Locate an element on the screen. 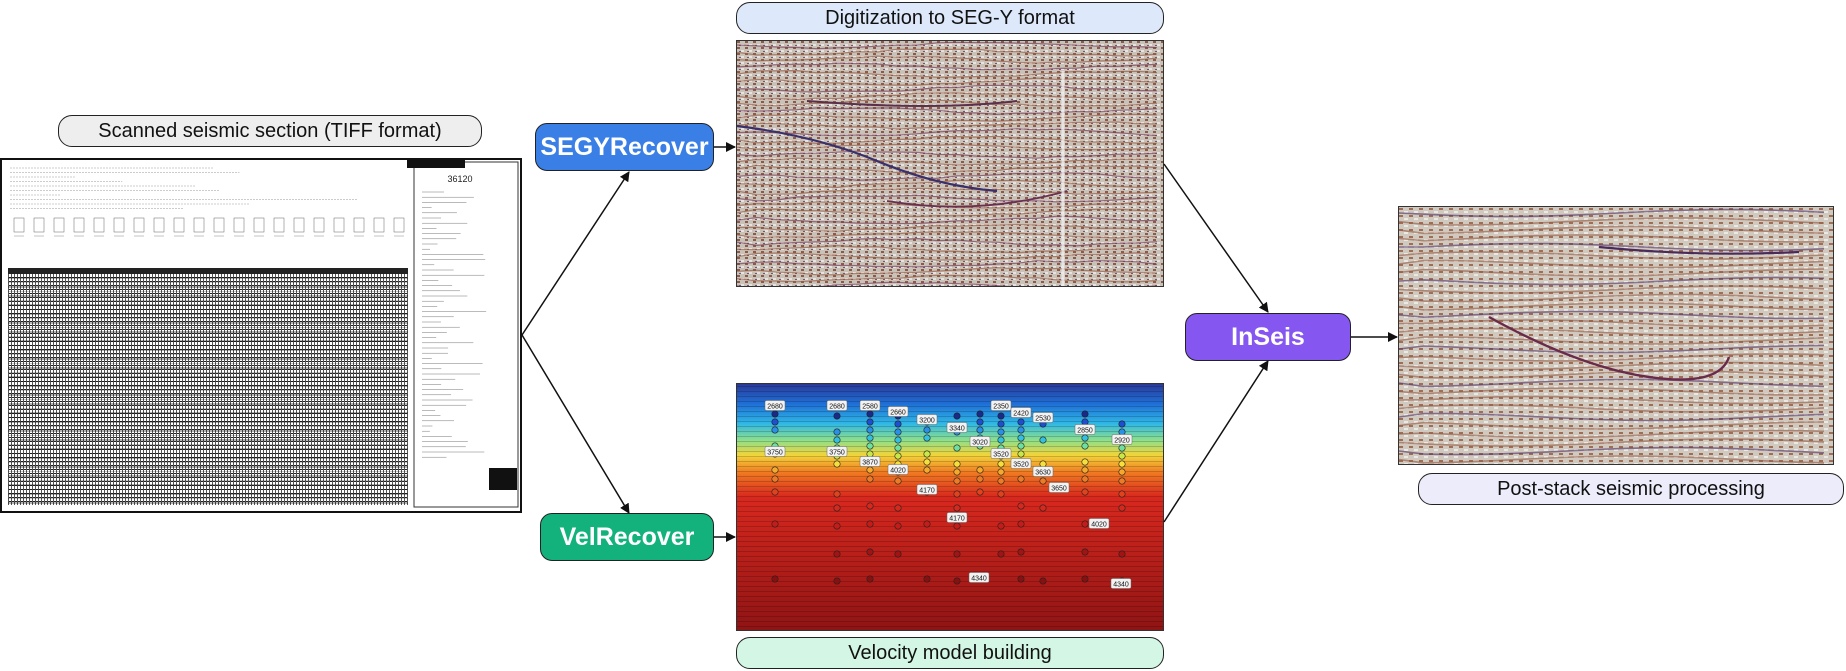 The width and height of the screenshot is (1846, 671). scanned-seismic-section-image: 36120 is located at coordinates (261, 335).